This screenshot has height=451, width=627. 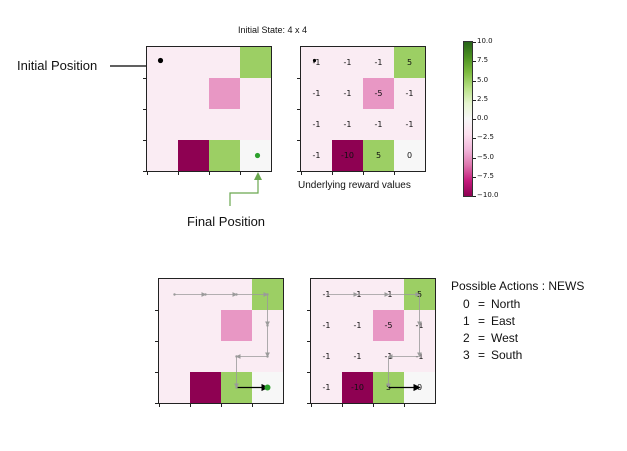 What do you see at coordinates (483, 118) in the screenshot?
I see `colorbar-tick-label: 0.0` at bounding box center [483, 118].